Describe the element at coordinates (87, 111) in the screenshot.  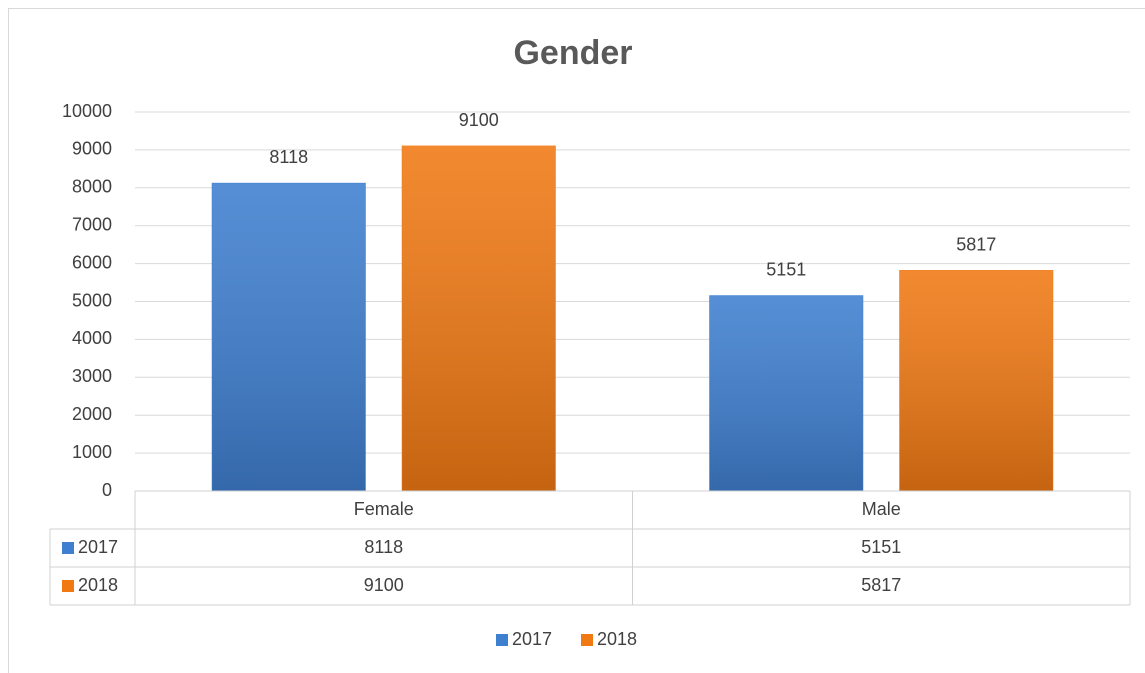
I see `y-tick-label: 10000` at that location.